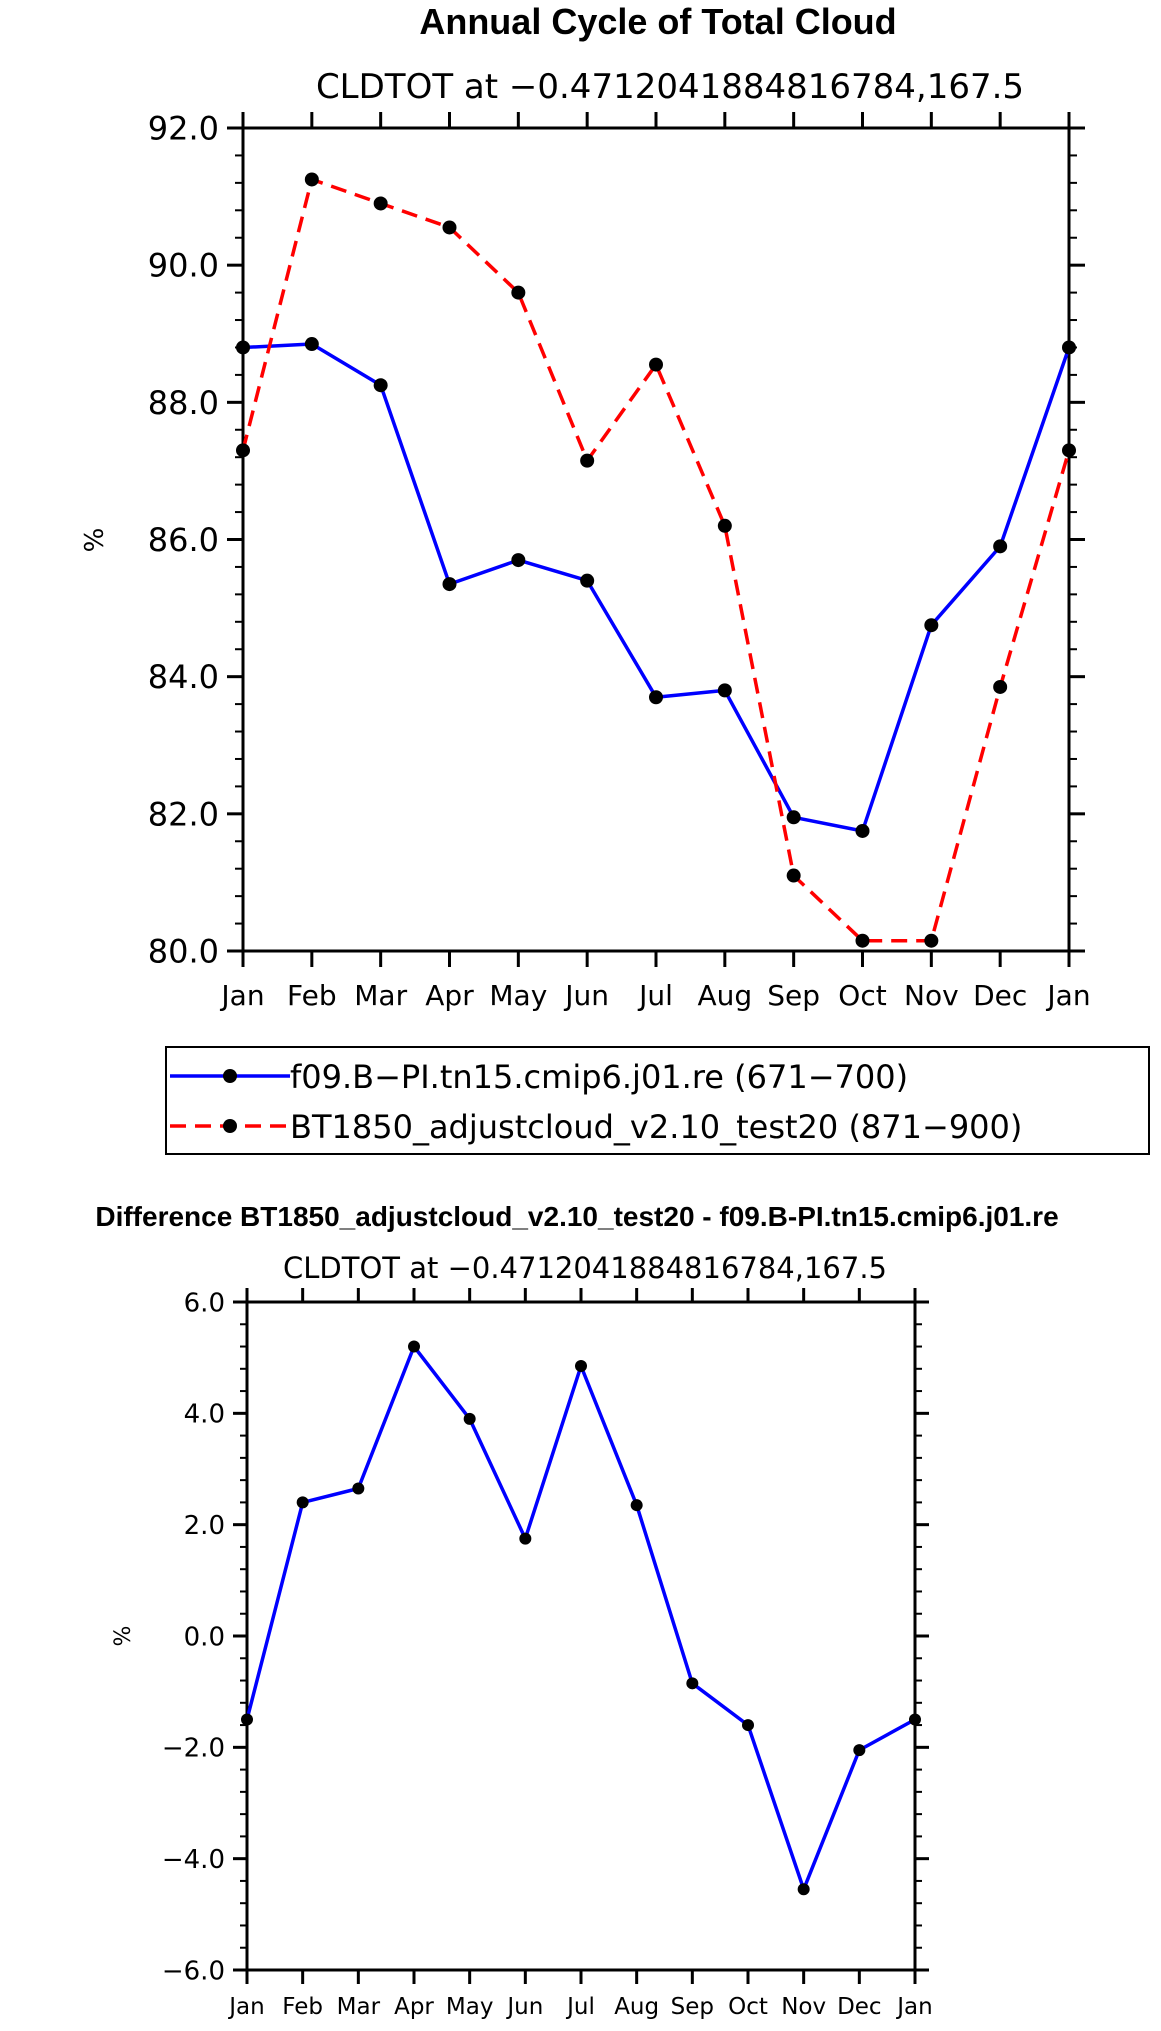 The image size is (1161, 2031). Describe the element at coordinates (193, 1860) in the screenshot. I see `y-tick-label: −4.0` at that location.